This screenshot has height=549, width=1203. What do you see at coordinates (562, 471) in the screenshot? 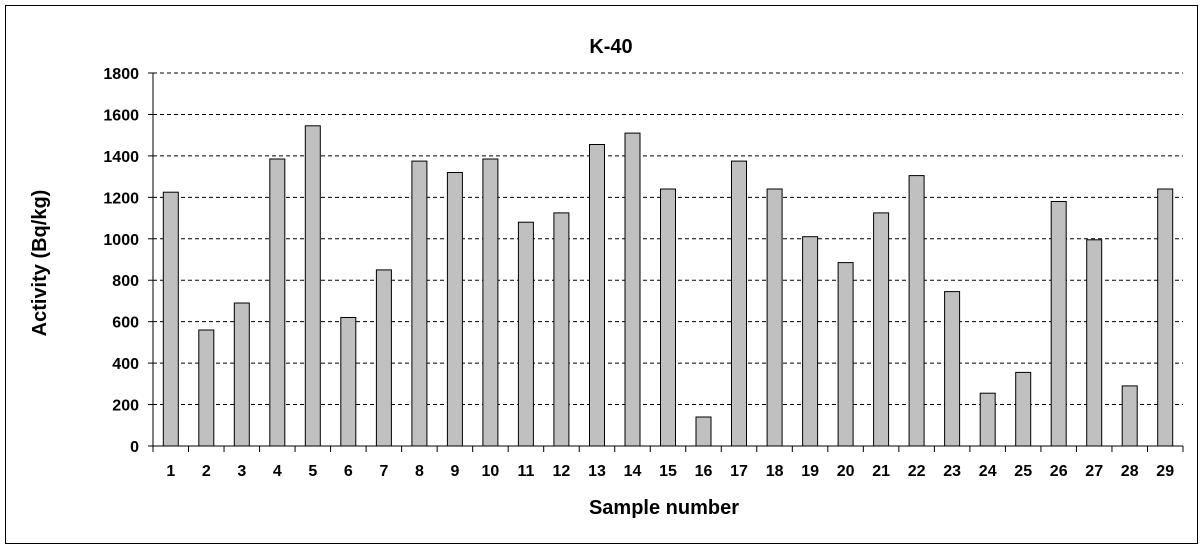
I see `x-tick-label: 12` at bounding box center [562, 471].